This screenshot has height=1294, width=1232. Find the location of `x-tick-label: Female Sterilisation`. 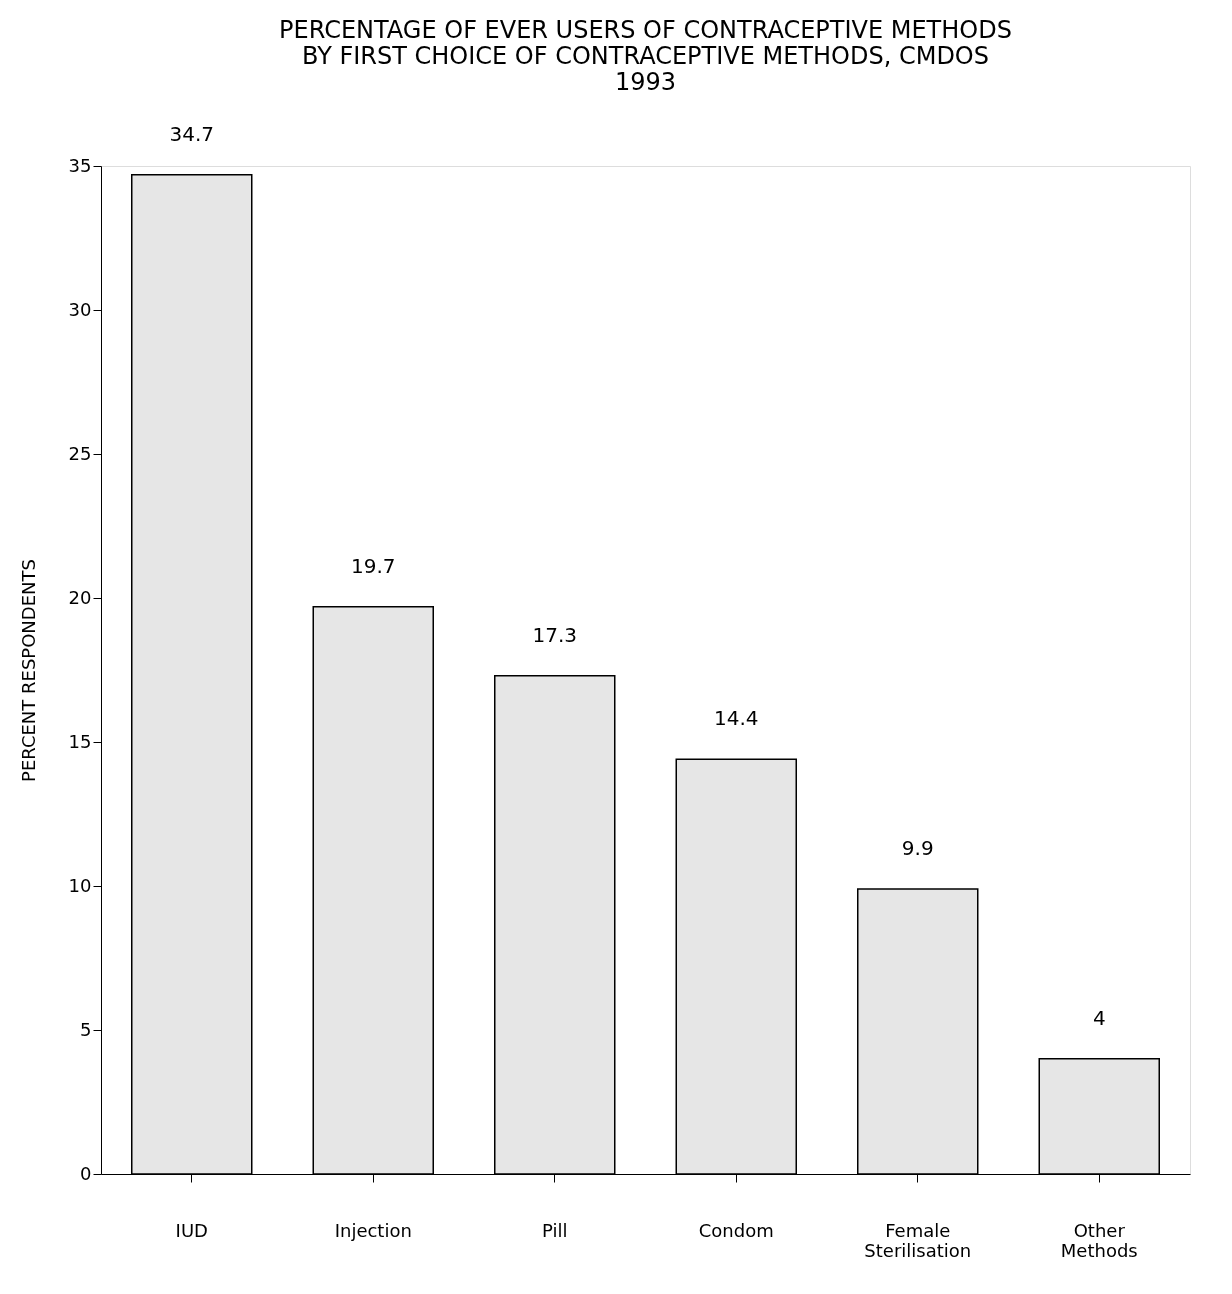

x-tick-label: Female Sterilisation is located at coordinates (918, 1240).